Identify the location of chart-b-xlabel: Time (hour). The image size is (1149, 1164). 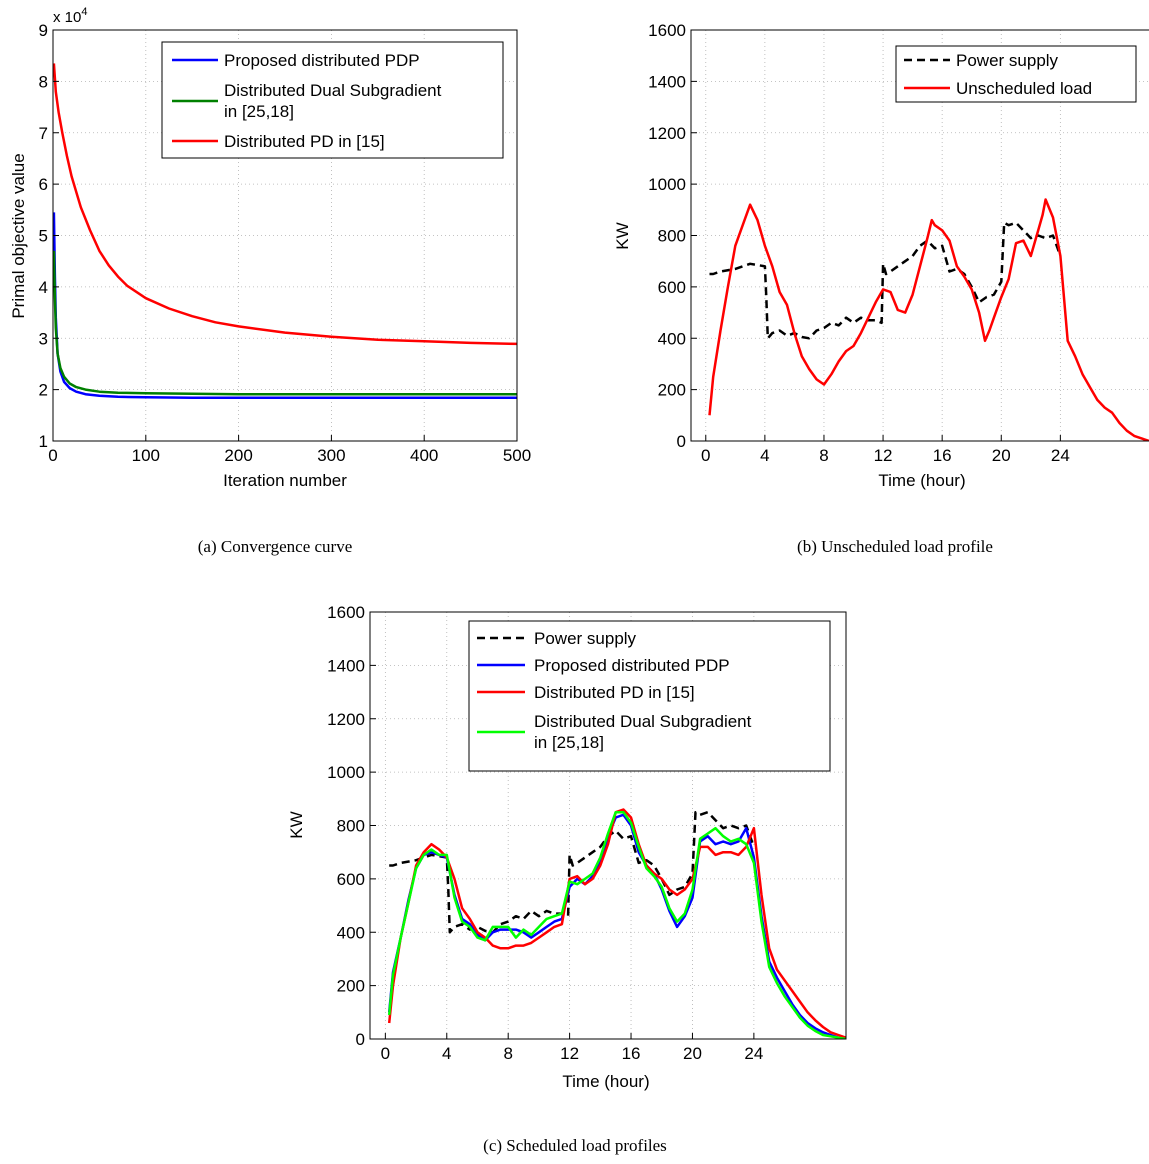
(921, 480).